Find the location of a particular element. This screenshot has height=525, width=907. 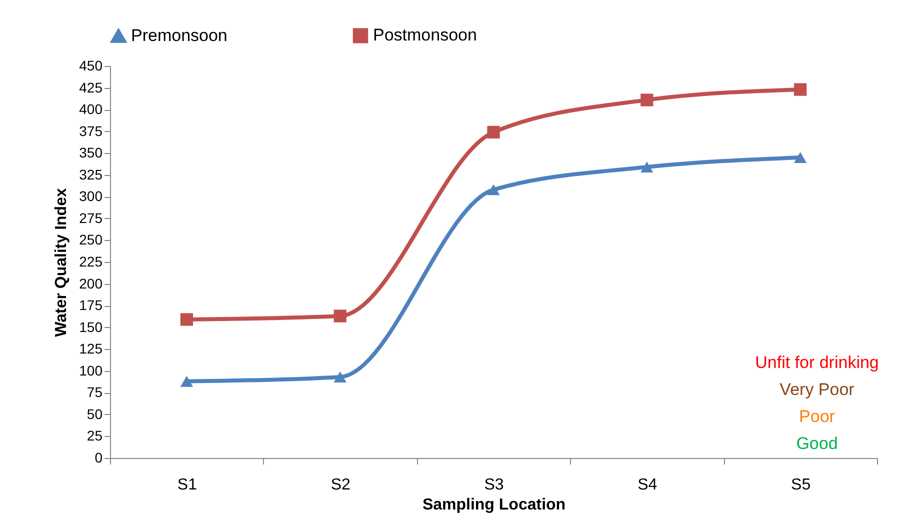

y-axis-title: Water Quality Index is located at coordinates (61, 262).